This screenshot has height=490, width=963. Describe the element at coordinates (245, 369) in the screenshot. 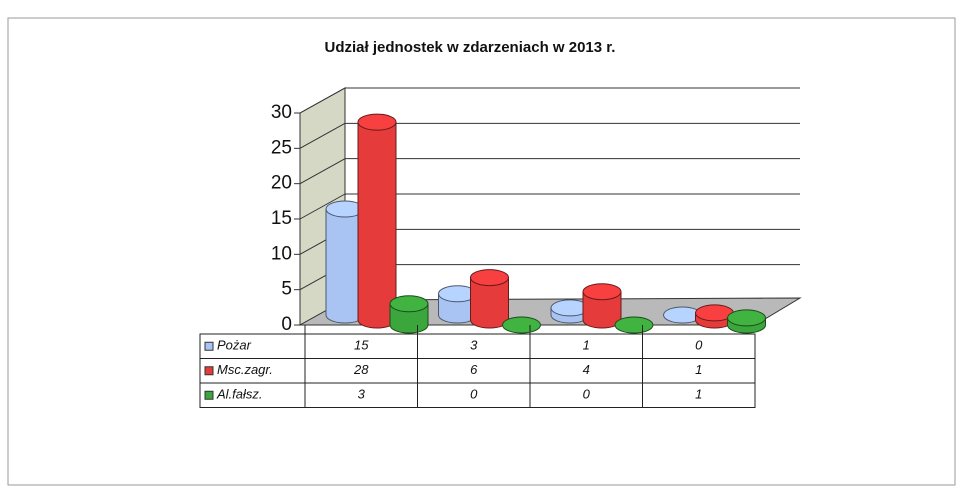

I see `legend-label: Msc.zagr.` at that location.